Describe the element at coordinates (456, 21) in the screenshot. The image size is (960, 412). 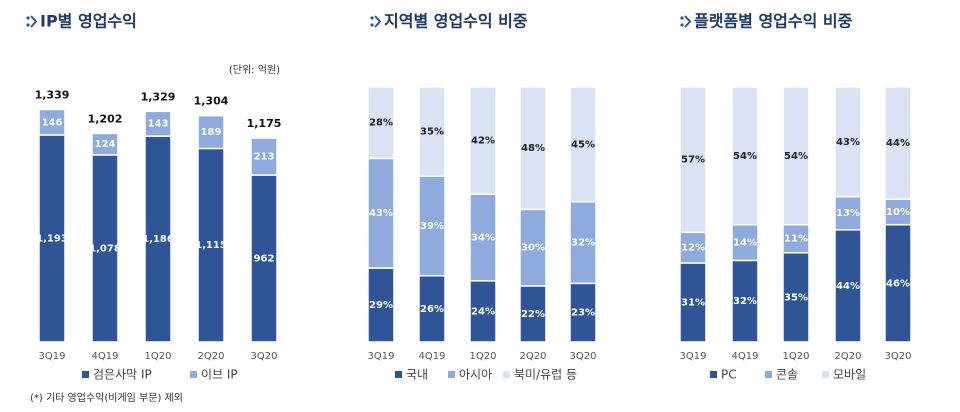
I see `chart-title: 지역별 영업수익 비중` at that location.